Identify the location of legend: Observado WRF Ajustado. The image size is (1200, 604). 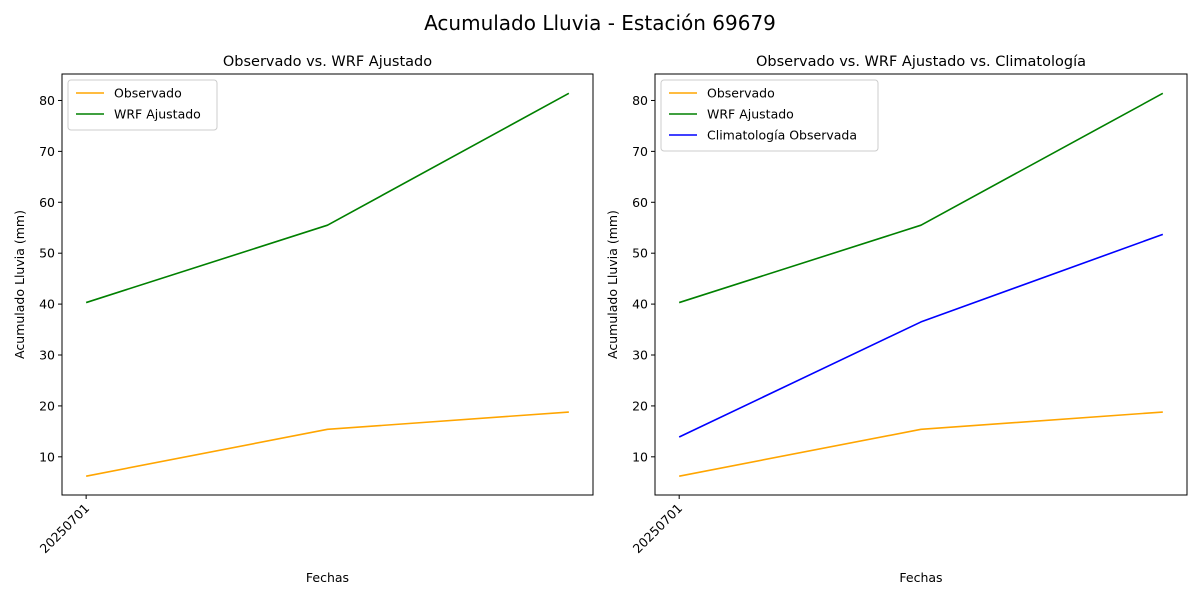
(142, 105).